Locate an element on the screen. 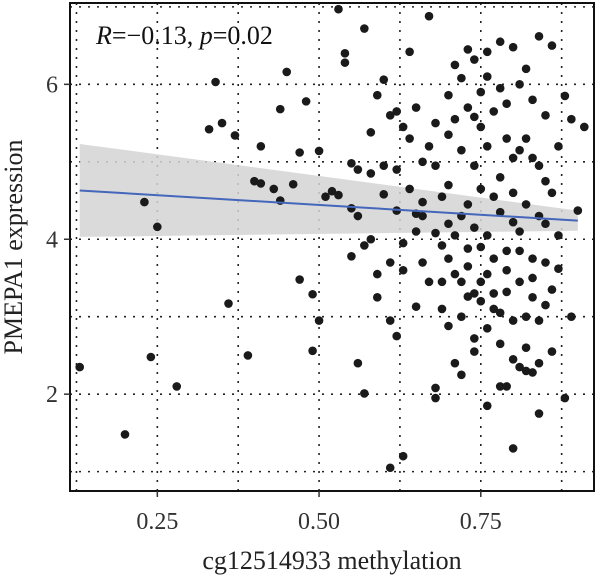  r-symbol: R is located at coordinates (103, 35).